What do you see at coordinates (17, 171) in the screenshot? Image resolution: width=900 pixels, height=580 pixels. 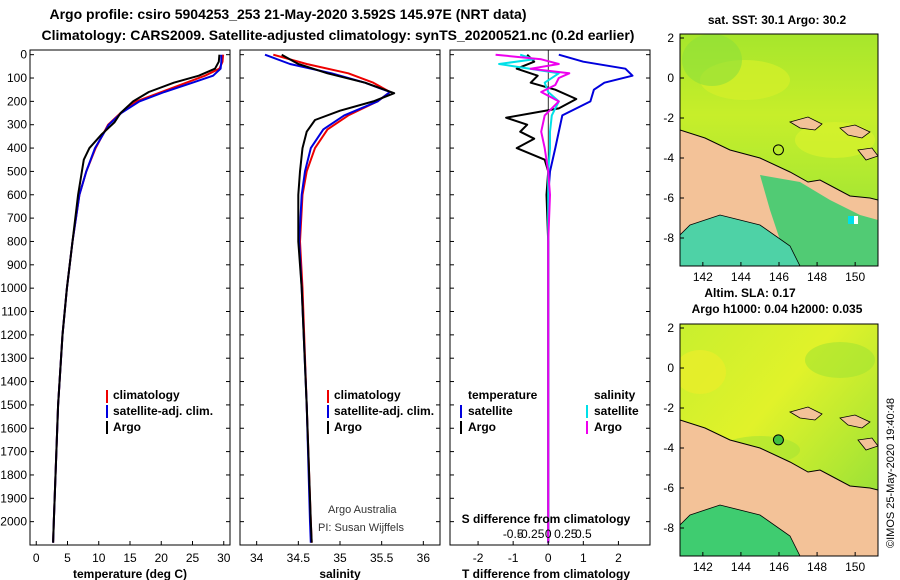 I see `depth-tick-label: 500` at bounding box center [17, 171].